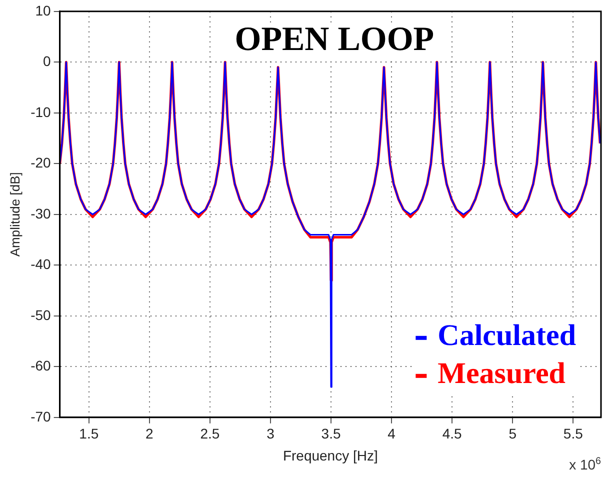  I want to click on legend-label: Calculated, so click(507, 335).